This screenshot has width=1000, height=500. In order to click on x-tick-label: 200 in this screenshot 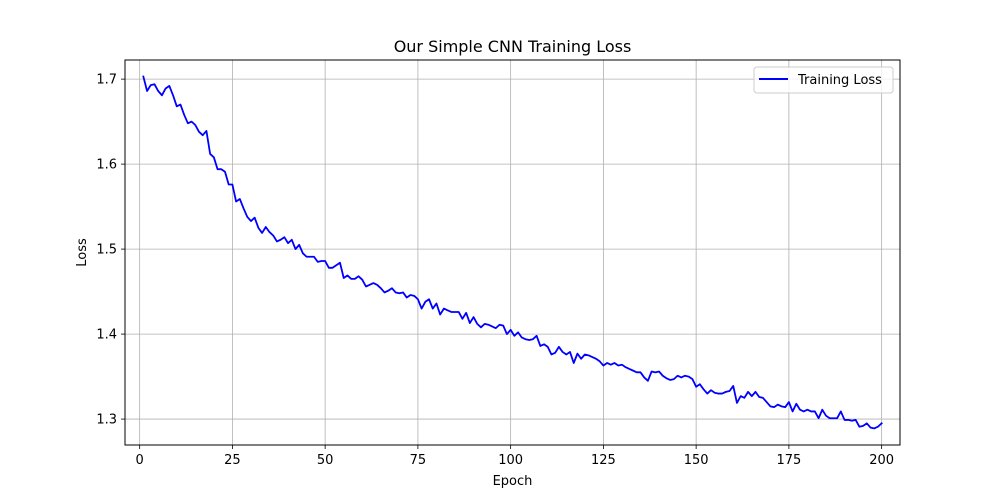, I will do `click(881, 460)`.